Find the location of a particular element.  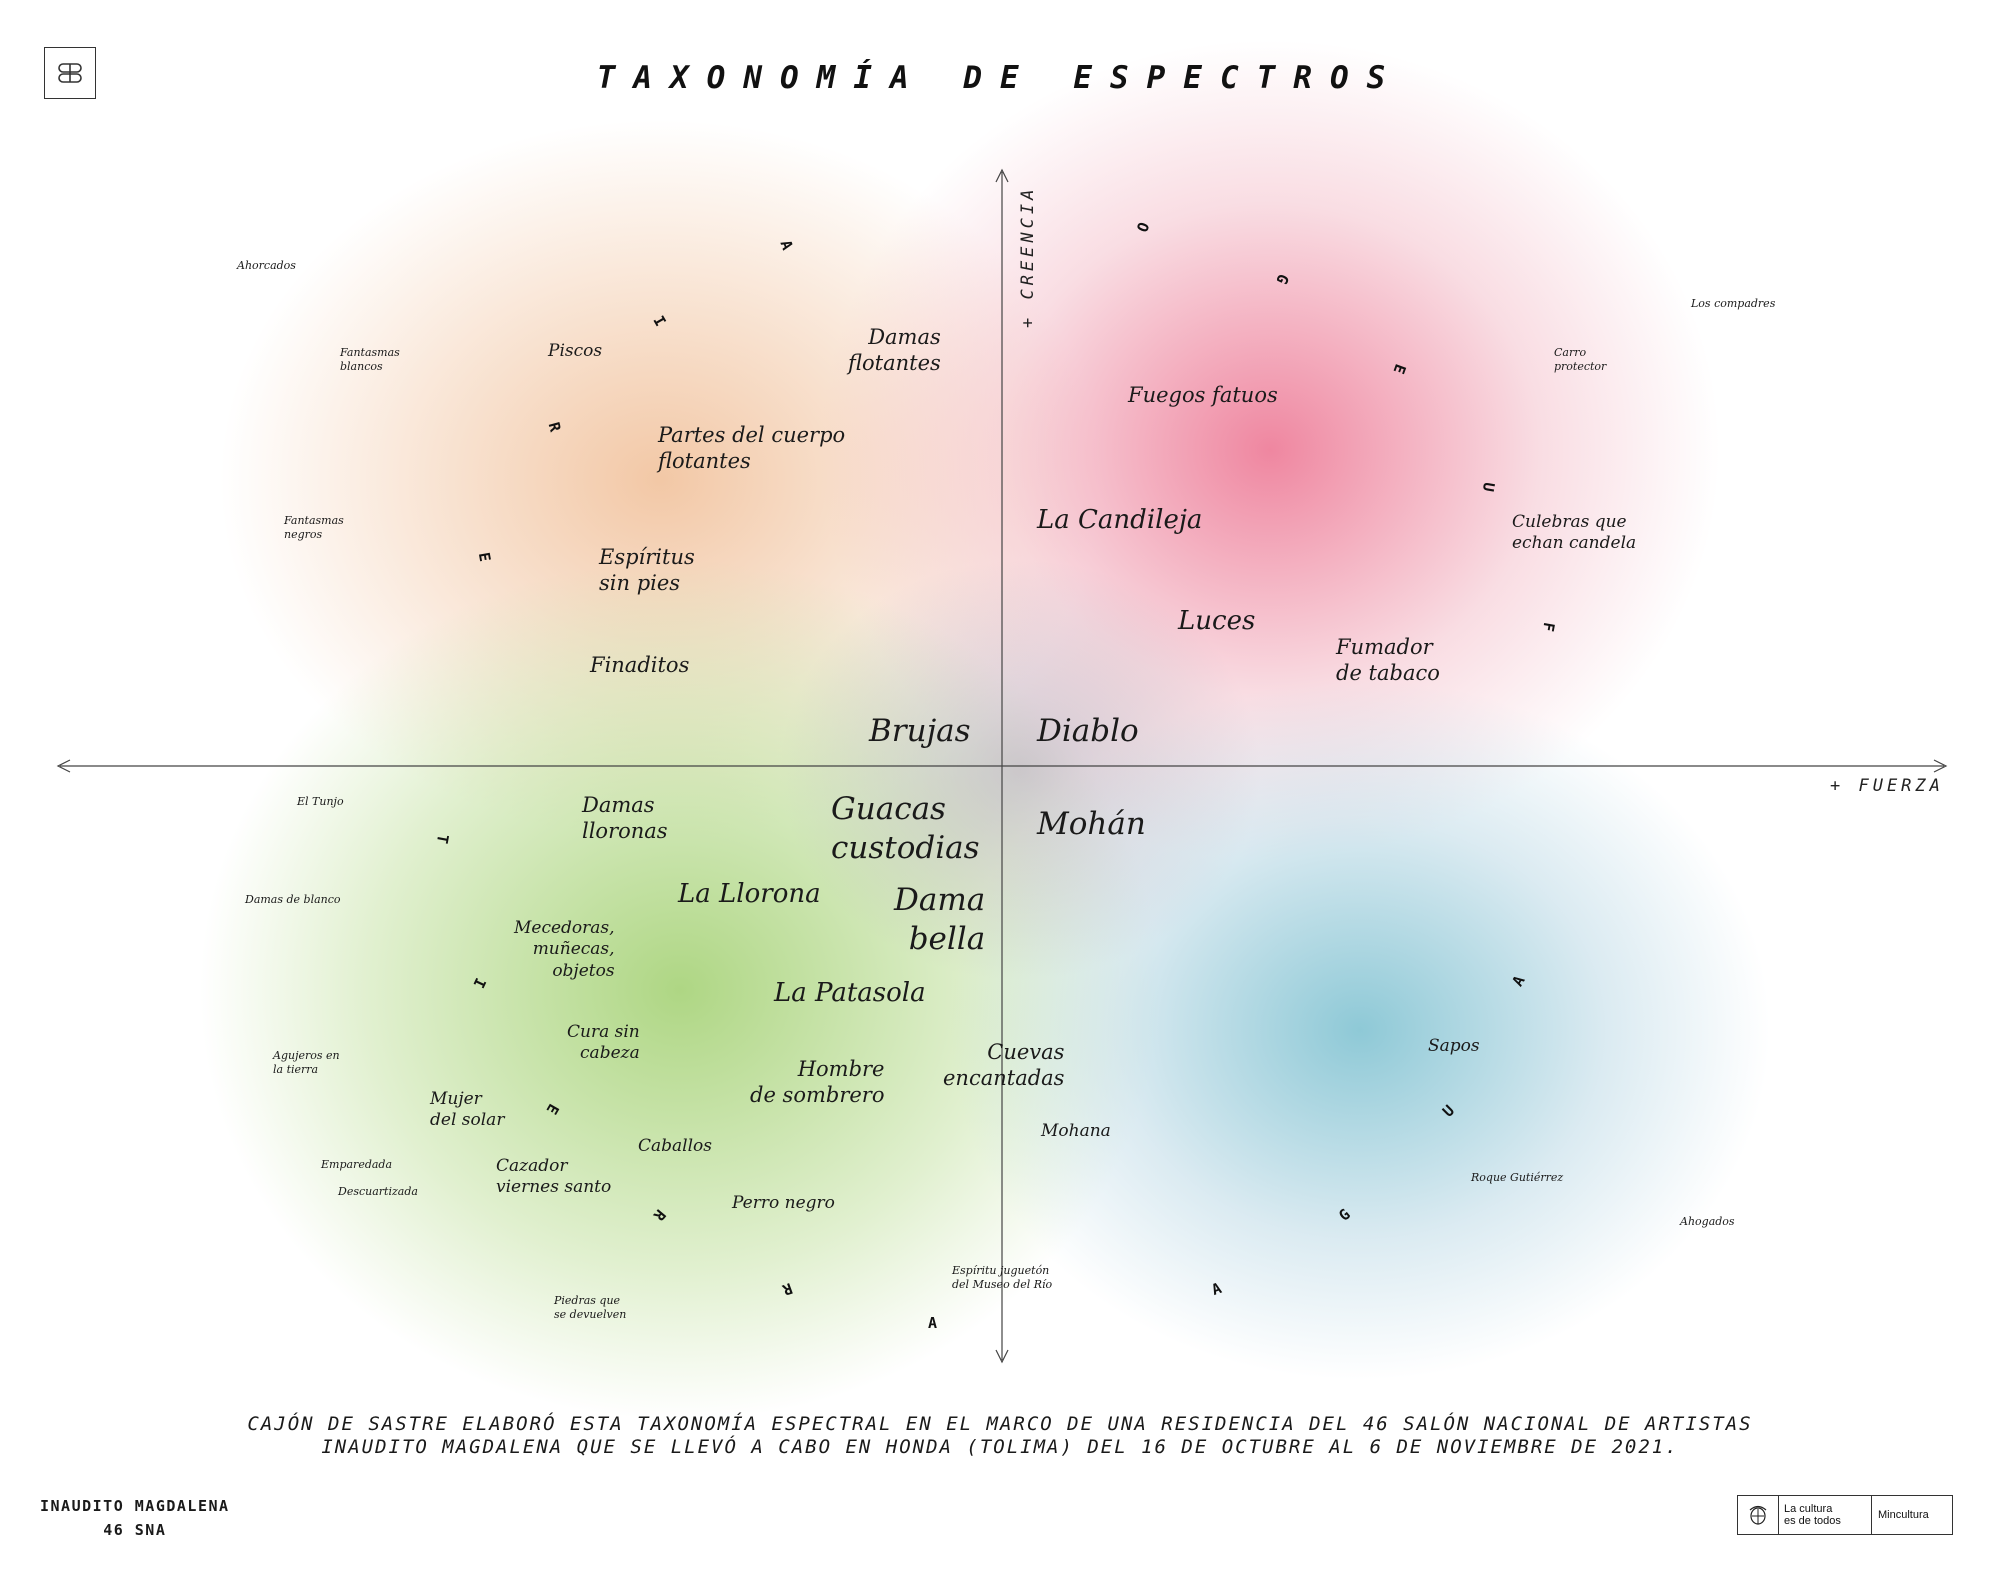

label-carro-protector: Carro protector is located at coordinates (1580, 359).